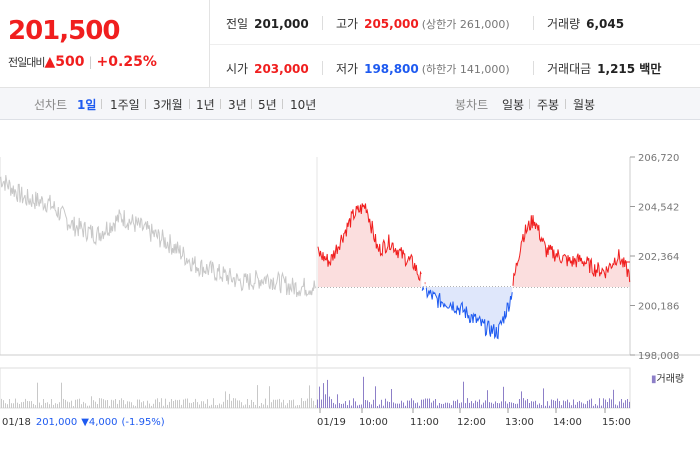 The image size is (700, 450). I want to click on current-price: 201,500, so click(64, 31).